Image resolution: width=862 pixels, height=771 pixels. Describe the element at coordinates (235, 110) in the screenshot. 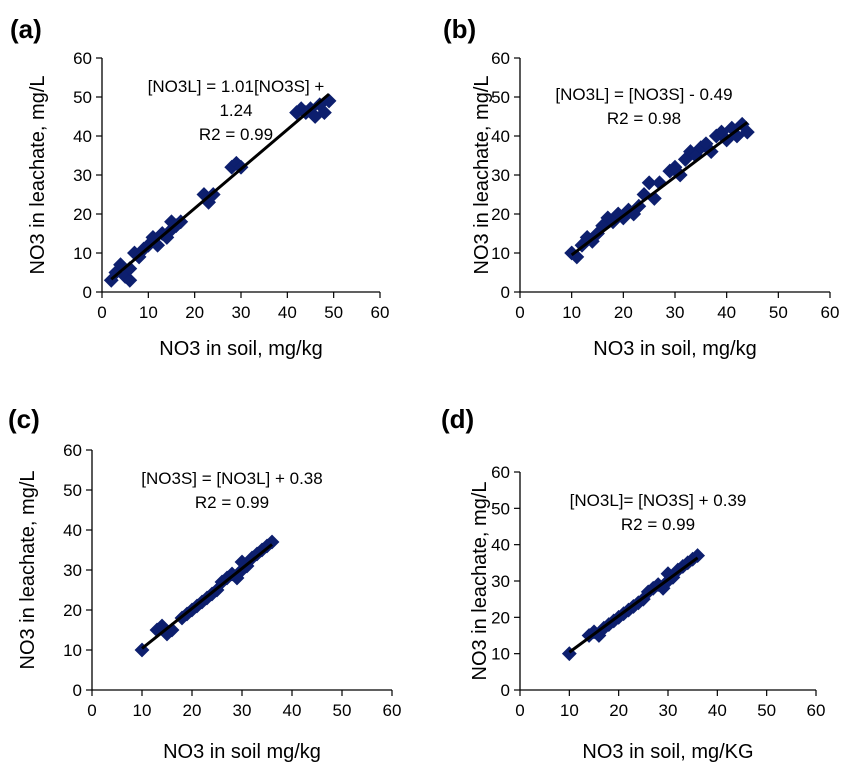

I see `equation-label: 1.24` at that location.